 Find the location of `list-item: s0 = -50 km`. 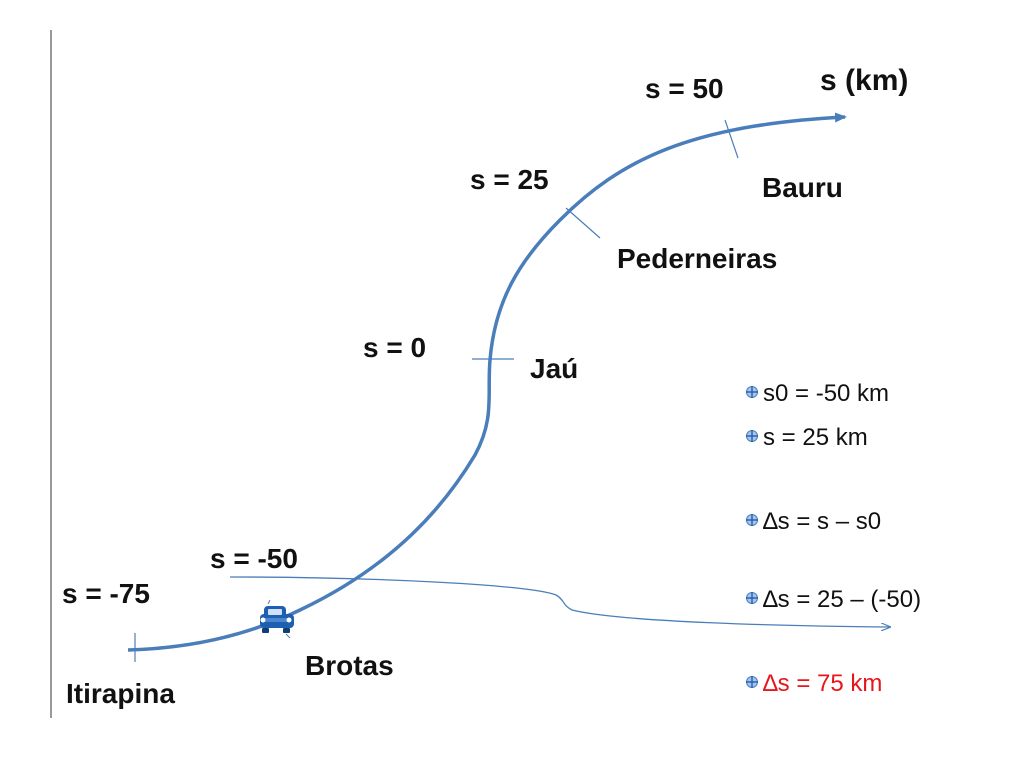

list-item: s0 = -50 km is located at coordinates (817, 394).